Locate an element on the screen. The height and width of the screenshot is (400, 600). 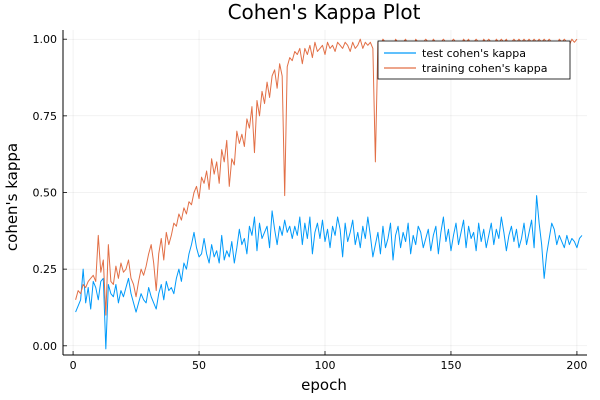
y-tick-label-4: 1.00 is located at coordinates (45, 39).